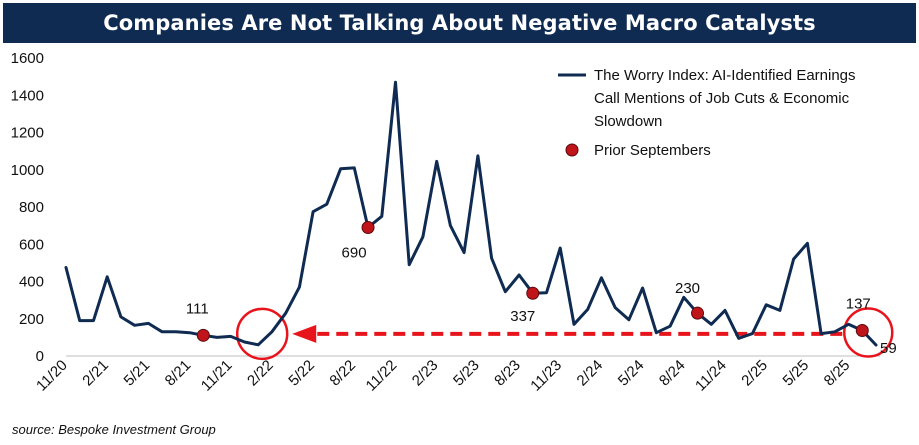 This screenshot has height=445, width=919. I want to click on source-note: source: Bespoke Investment Group, so click(114, 429).